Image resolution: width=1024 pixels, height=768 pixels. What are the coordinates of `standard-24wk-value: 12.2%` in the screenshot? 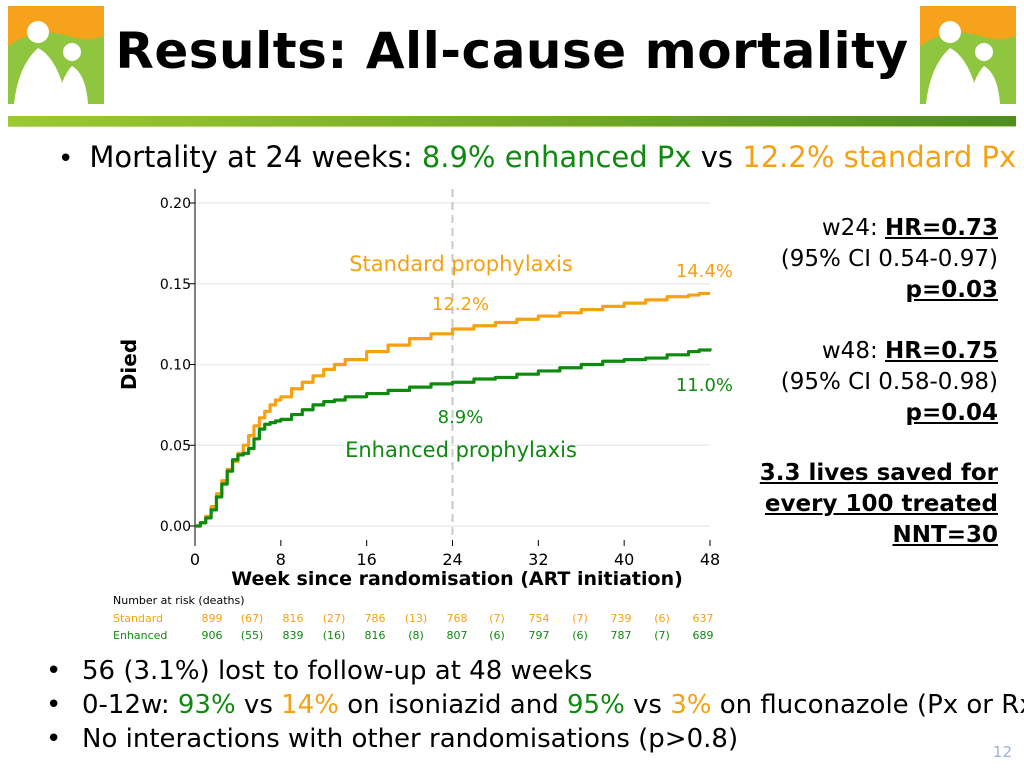 It's located at (460, 304).